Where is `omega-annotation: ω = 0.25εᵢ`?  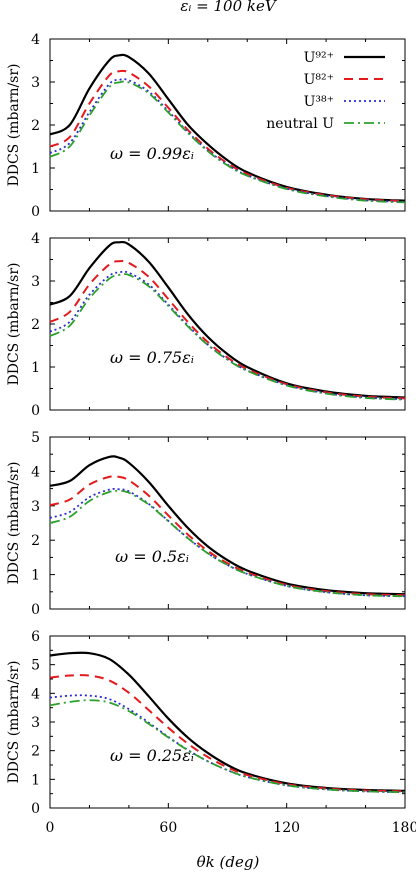
omega-annotation: ω = 0.25εᵢ is located at coordinates (152, 755).